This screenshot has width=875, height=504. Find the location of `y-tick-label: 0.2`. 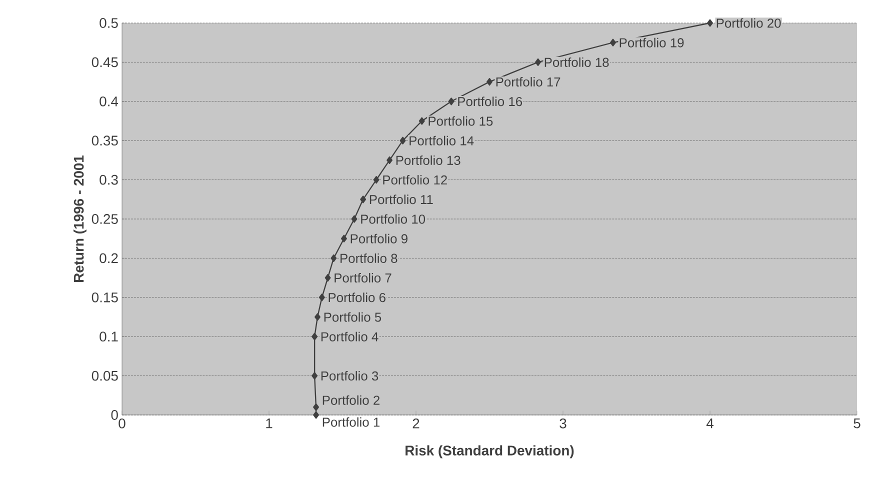

y-tick-label: 0.2 is located at coordinates (109, 258).